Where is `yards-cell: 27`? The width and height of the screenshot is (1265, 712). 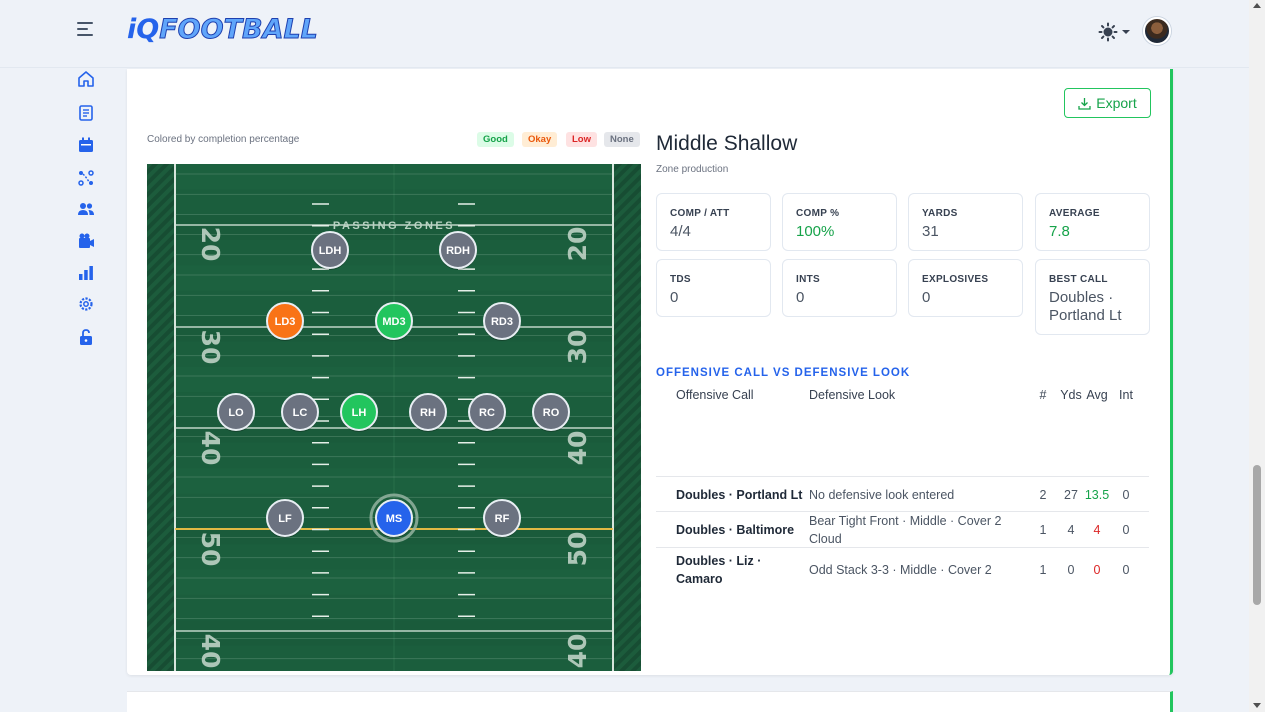 yards-cell: 27 is located at coordinates (1071, 495).